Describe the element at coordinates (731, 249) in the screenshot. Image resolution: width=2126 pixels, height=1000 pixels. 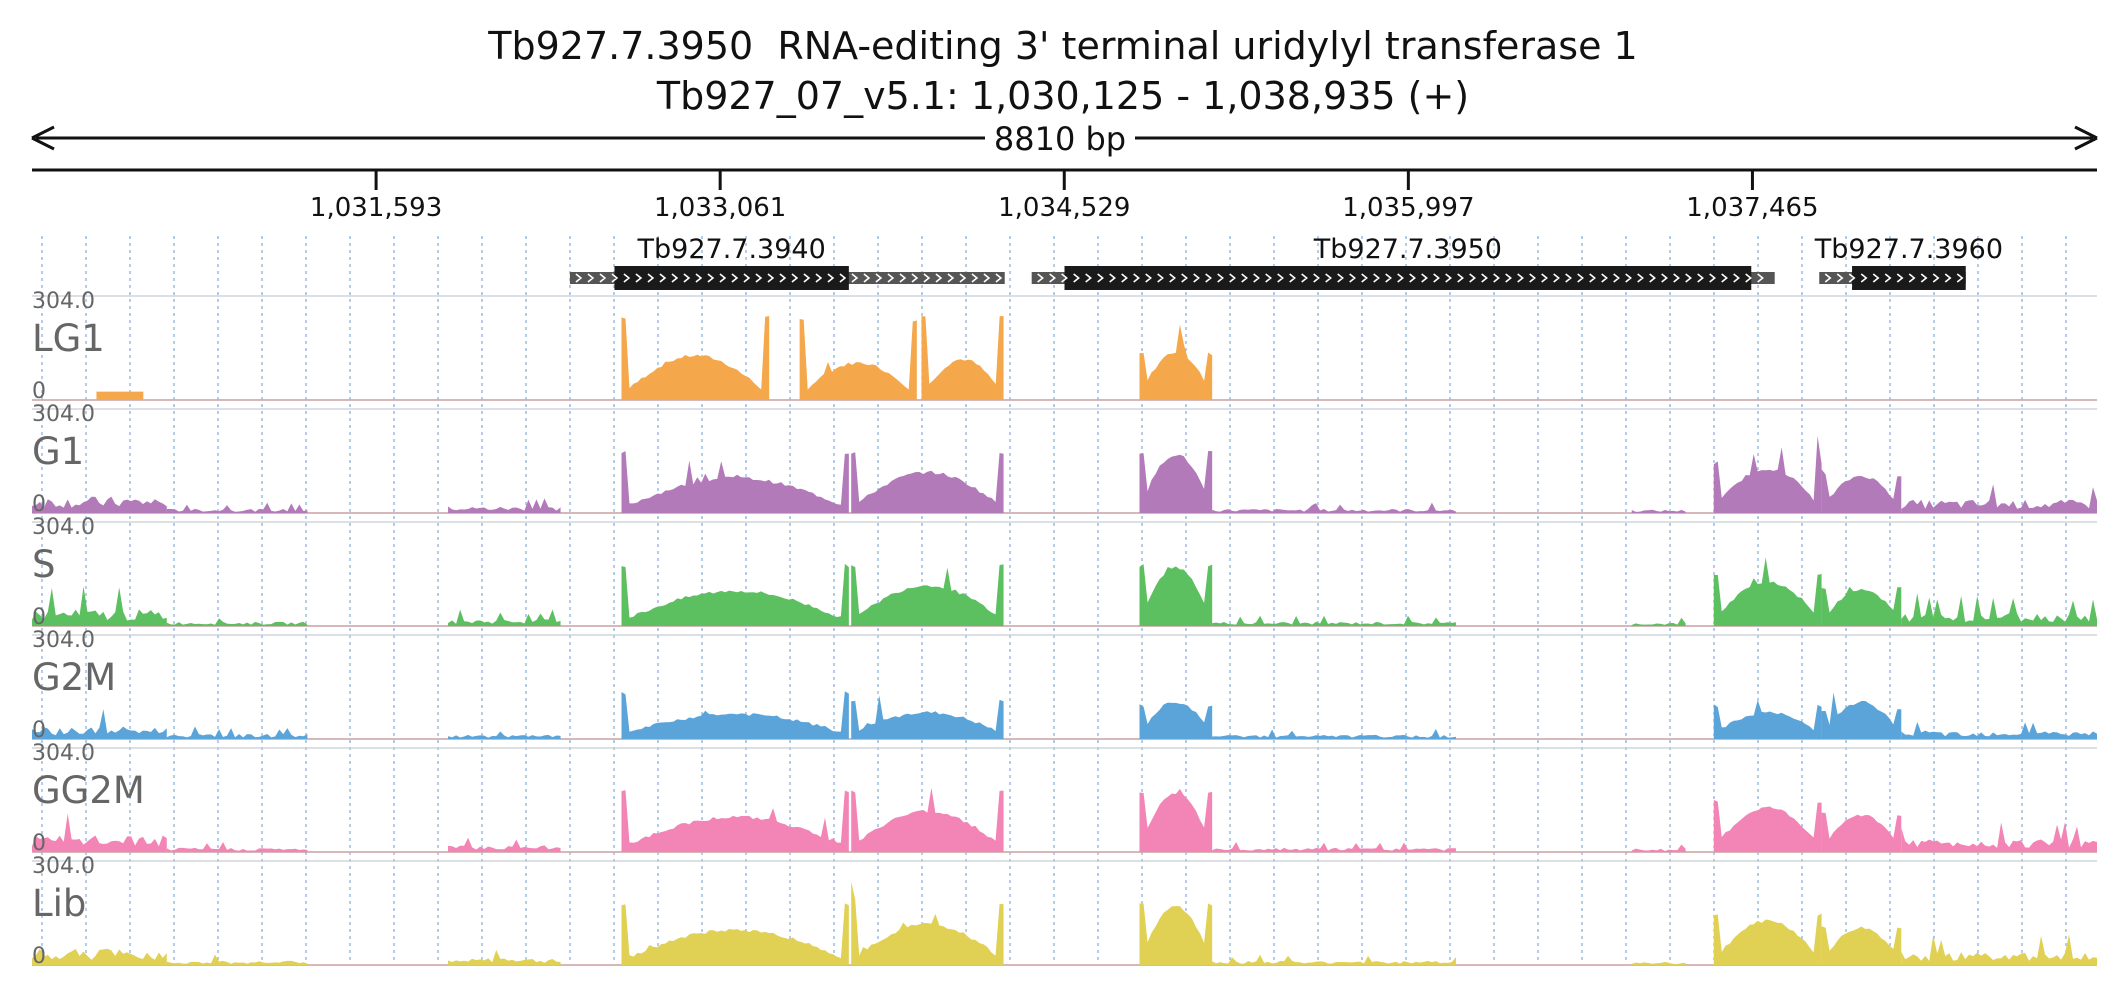
I see `gene-label: Tb927.7.3940` at that location.